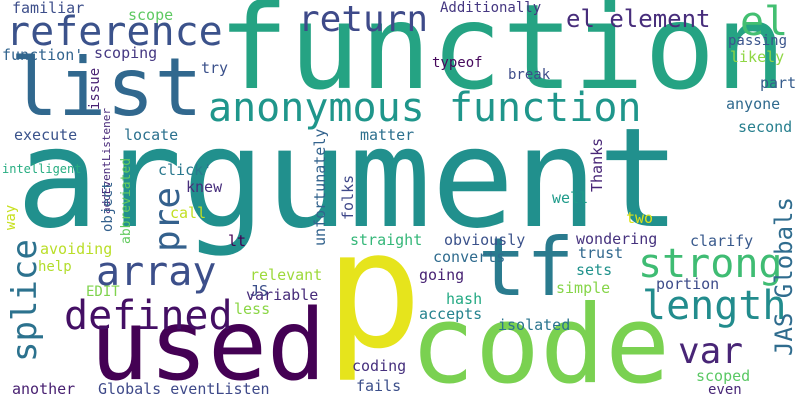  I want to click on word-execute: execute, so click(46, 135).